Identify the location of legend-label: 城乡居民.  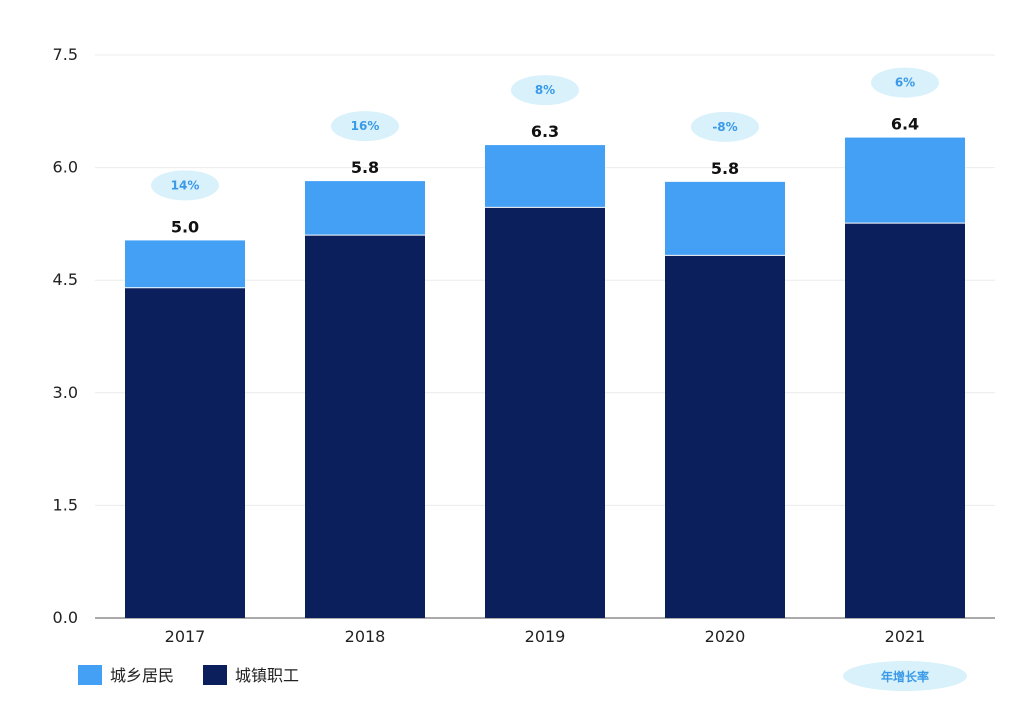
(142, 675).